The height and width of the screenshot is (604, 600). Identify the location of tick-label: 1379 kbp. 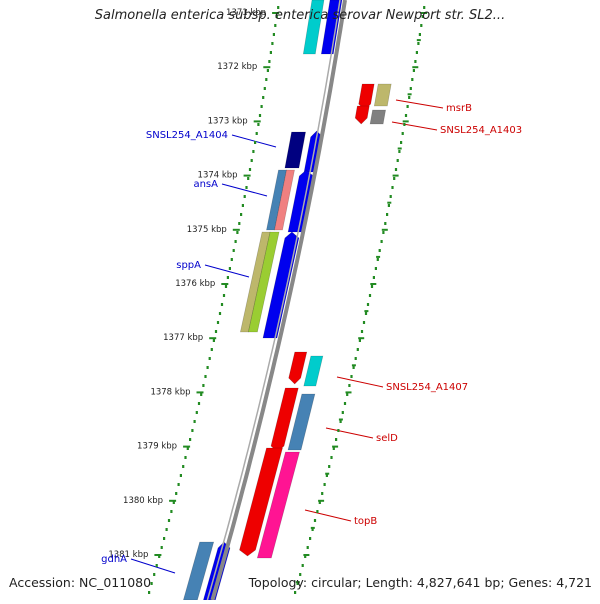
(157, 447).